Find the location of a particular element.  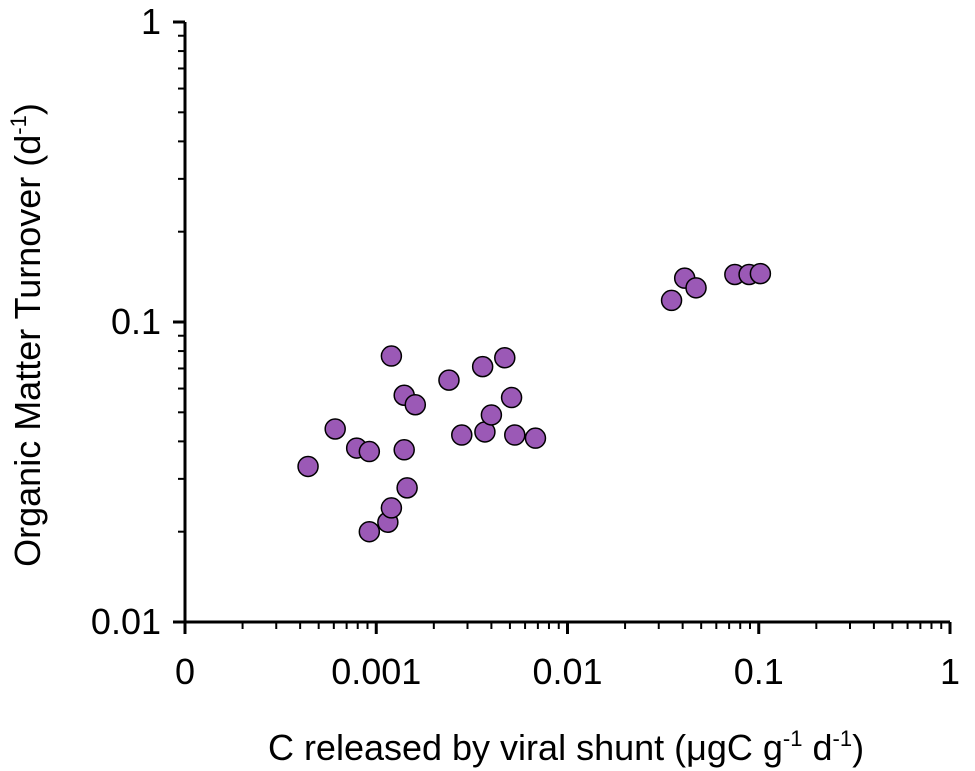

x-tick-label: 0.01 is located at coordinates (567, 671).